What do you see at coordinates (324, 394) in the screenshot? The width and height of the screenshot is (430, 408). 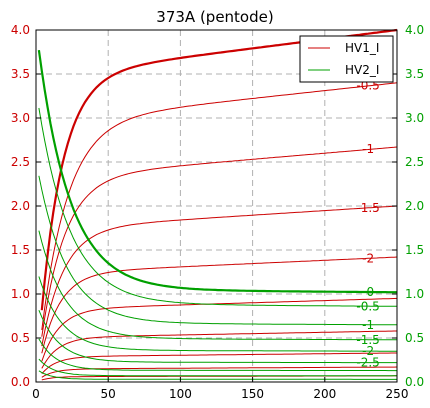 I see `x-tick-label: 200` at bounding box center [324, 394].